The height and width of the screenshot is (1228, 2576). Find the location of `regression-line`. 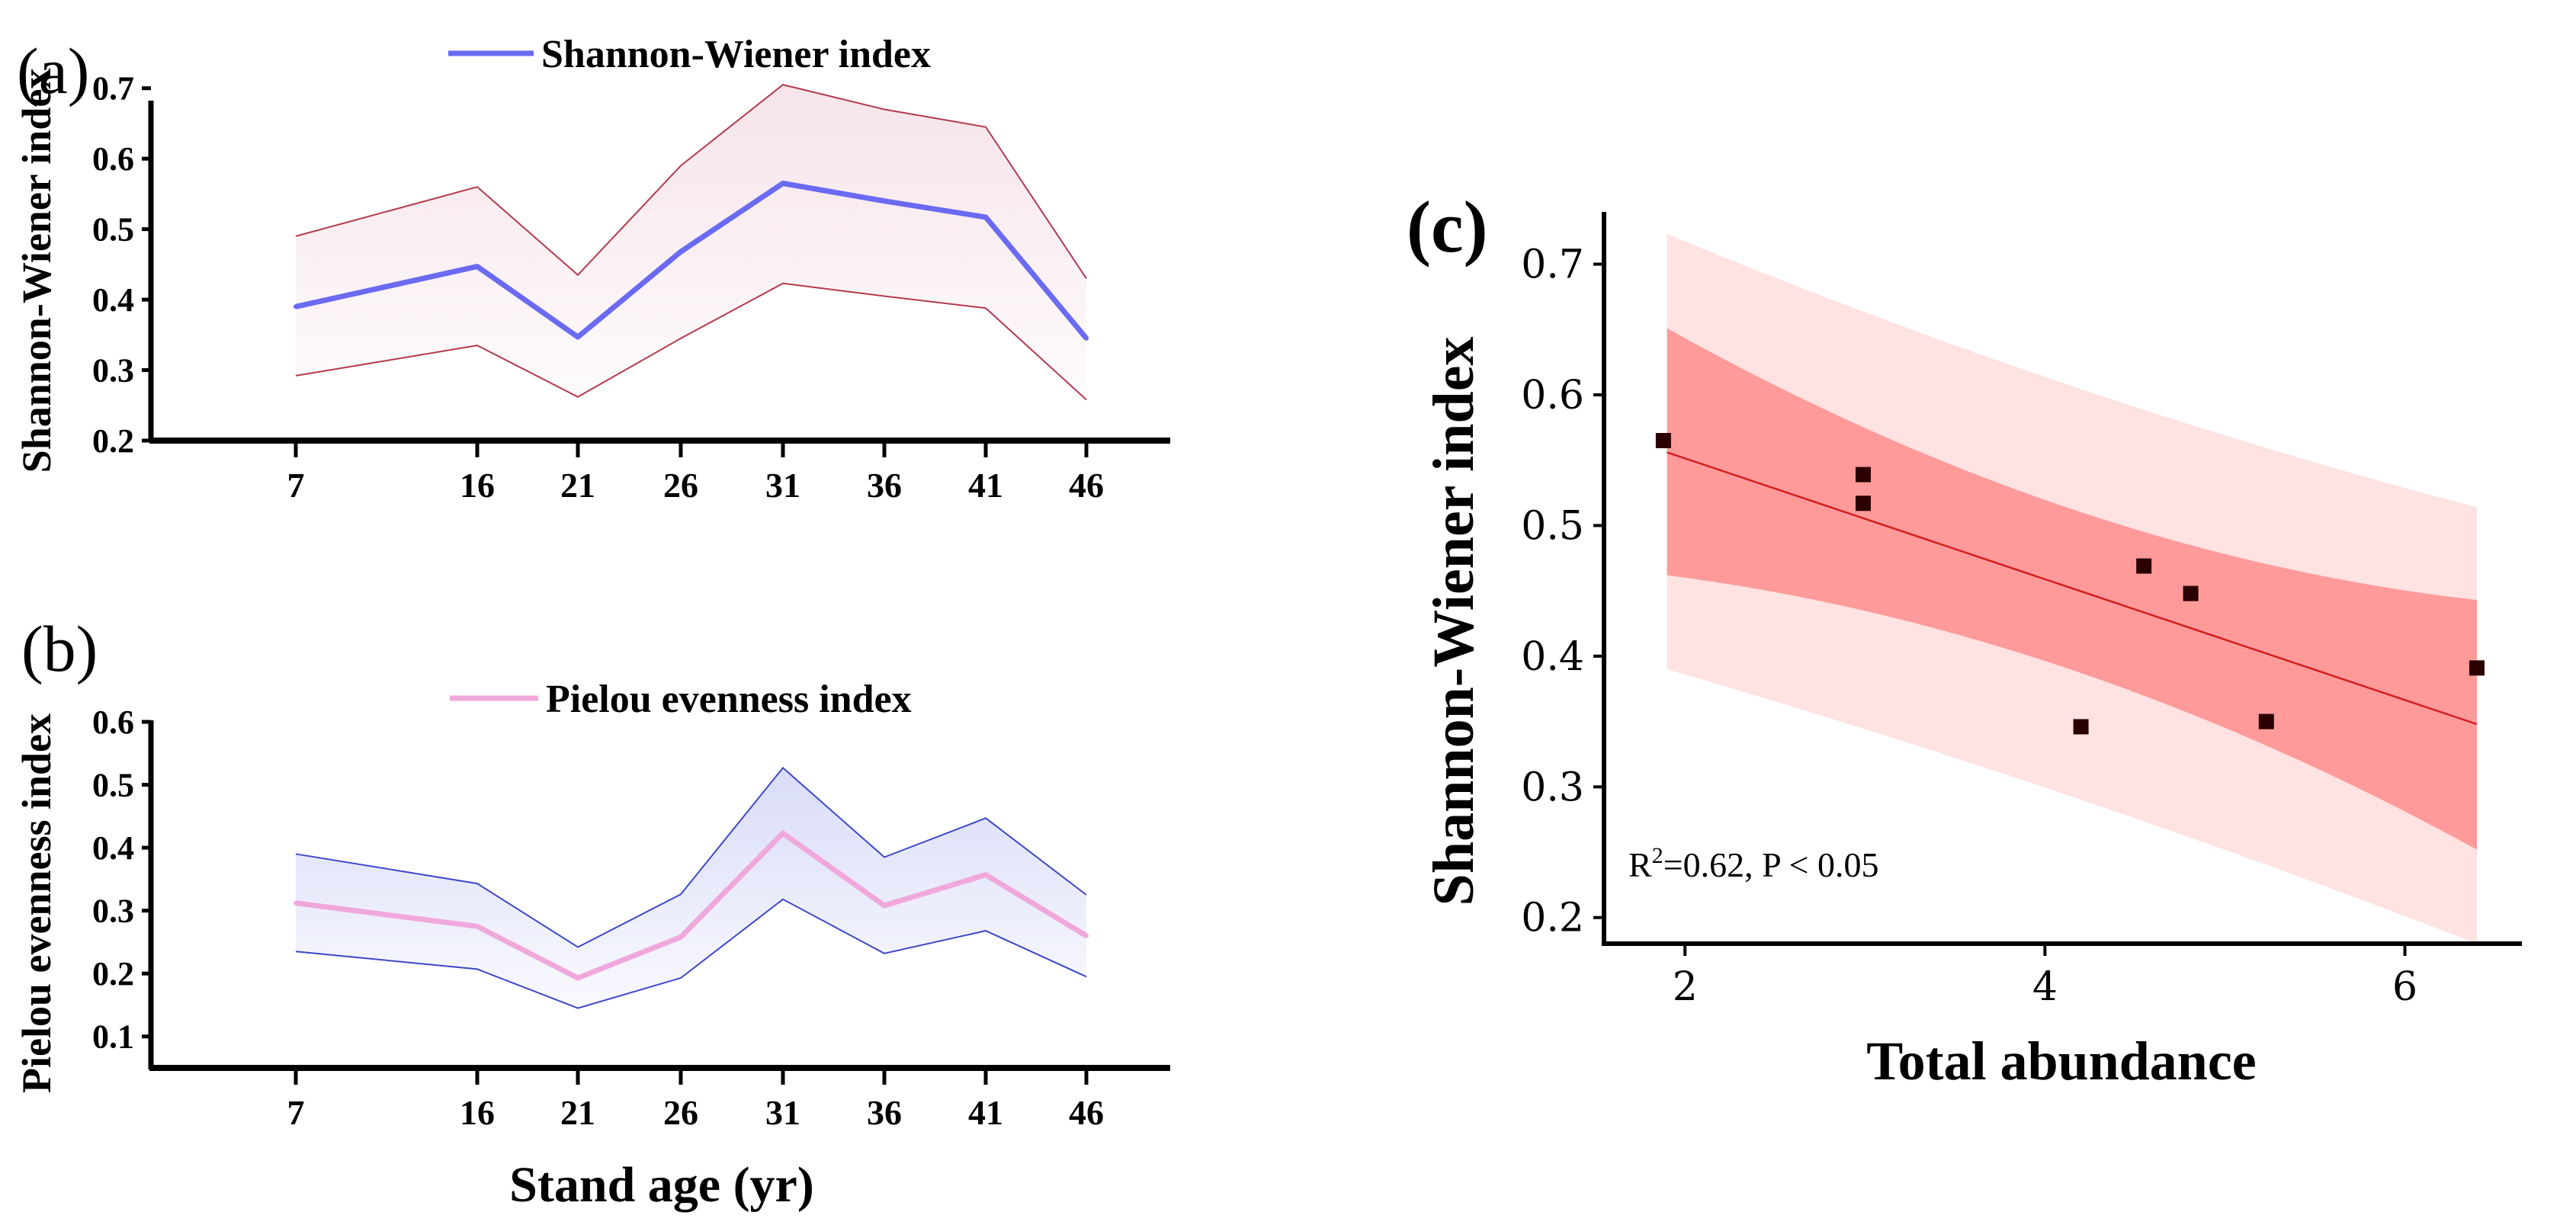

regression-line is located at coordinates (2072, 588).